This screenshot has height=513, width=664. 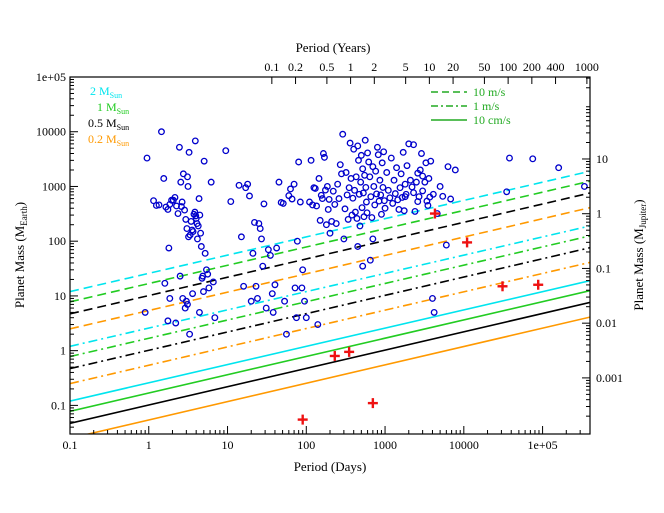 I want to click on y-axis-label: Planet Mass (MEarth), so click(x=20, y=255).